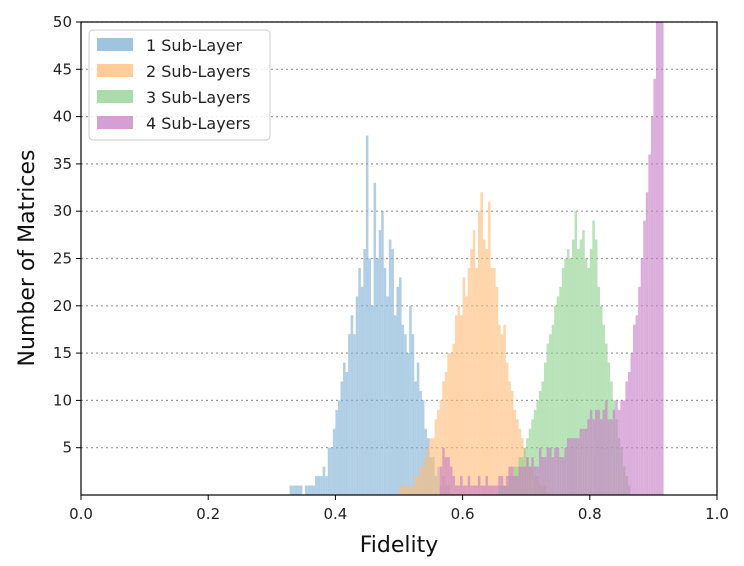  Describe the element at coordinates (115, 96) in the screenshot. I see `legend-swatch-3-sub-layers` at that location.